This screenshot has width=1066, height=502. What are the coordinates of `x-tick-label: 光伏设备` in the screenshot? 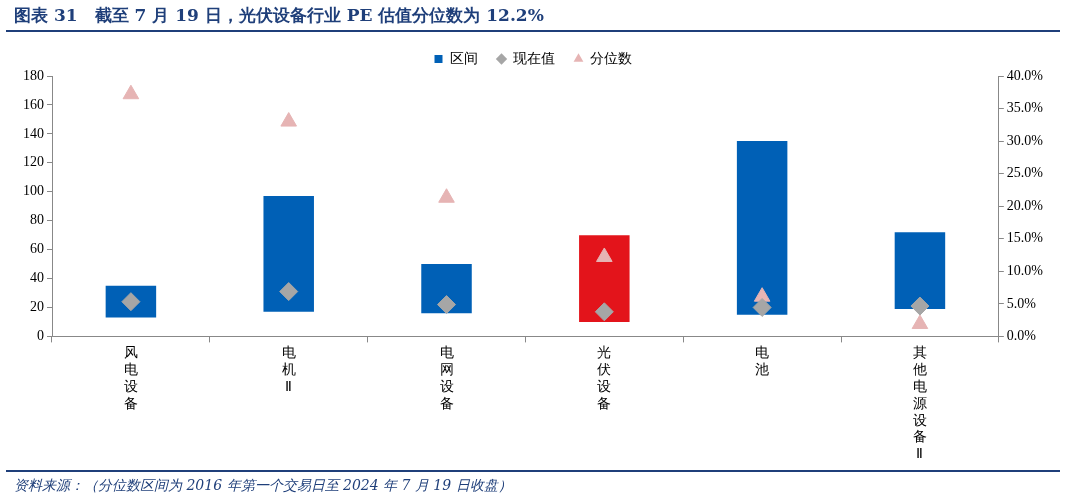 It's located at (604, 378).